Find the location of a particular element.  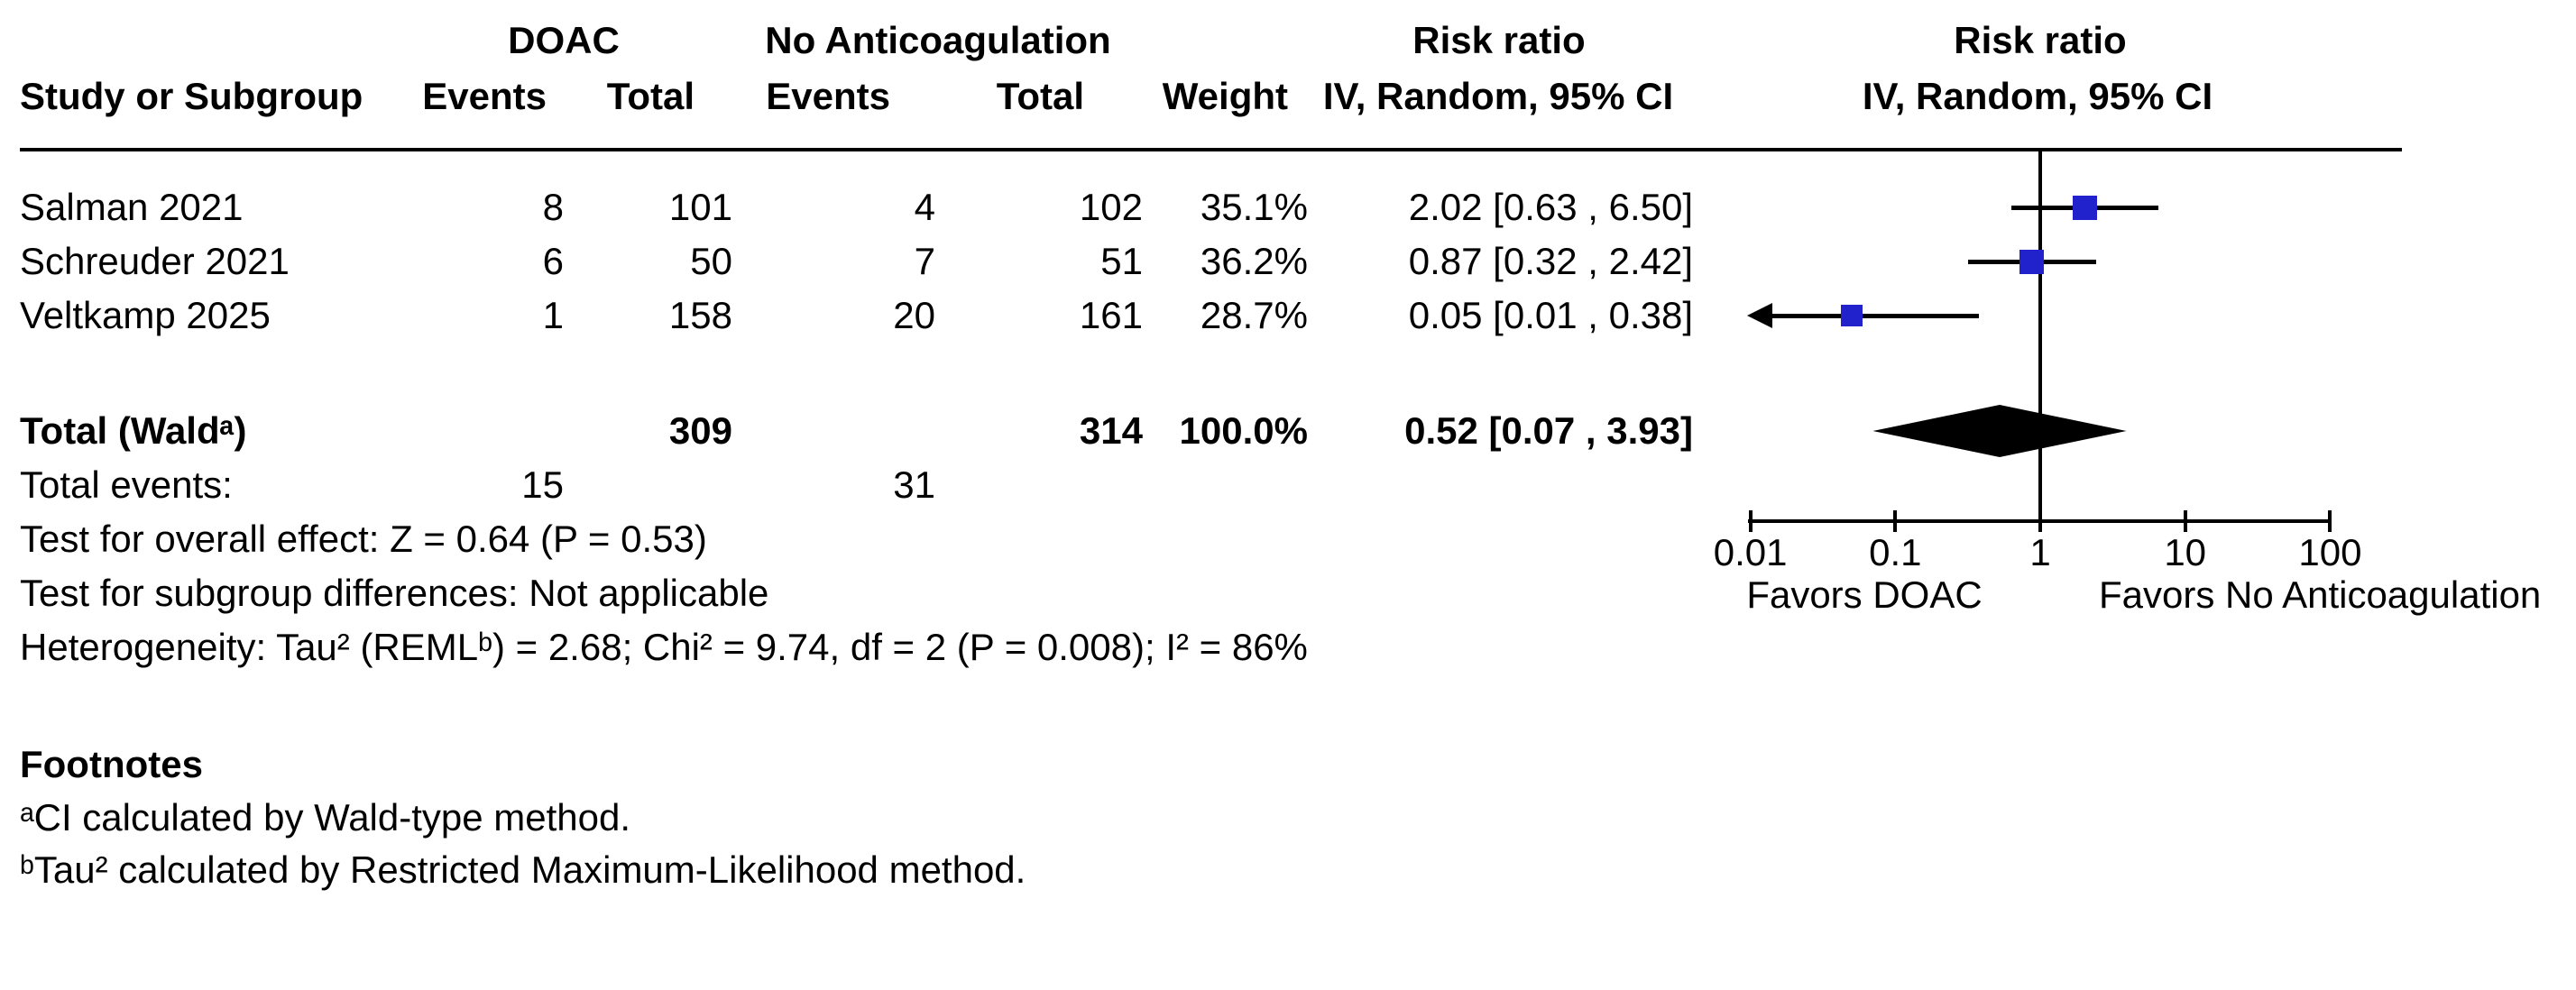

group1-header: DOAC is located at coordinates (564, 40).